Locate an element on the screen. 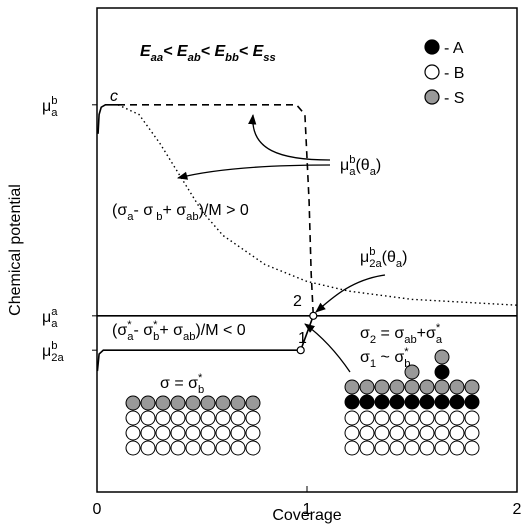 The image size is (532, 529). x-tick-label: 0 is located at coordinates (97, 509).